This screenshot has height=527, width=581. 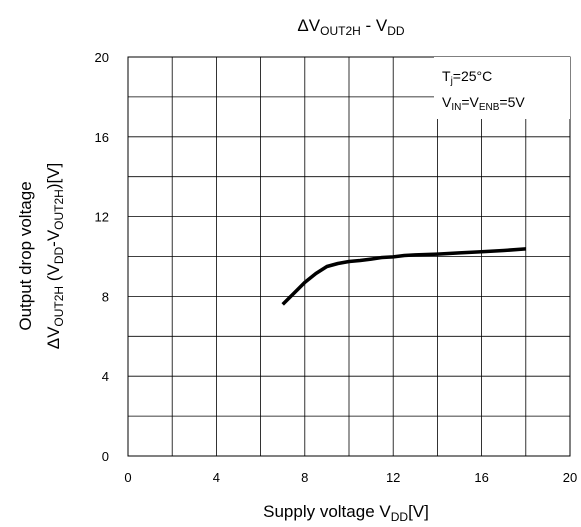 I want to click on series-line, so click(x=403, y=276).